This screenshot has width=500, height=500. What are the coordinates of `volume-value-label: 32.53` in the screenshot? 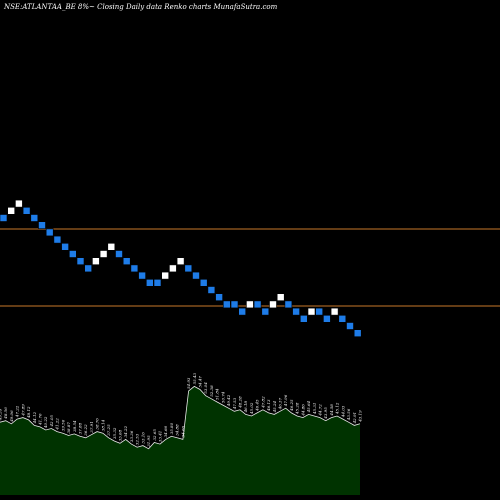 It's located at (137, 439).